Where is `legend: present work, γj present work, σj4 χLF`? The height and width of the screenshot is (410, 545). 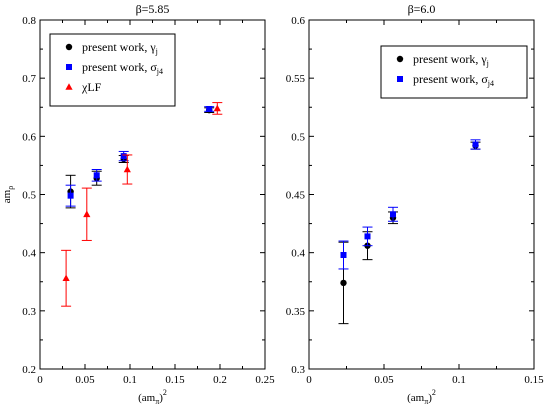
legend: present work, γj present work, σj4 χLF is located at coordinates (112, 70).